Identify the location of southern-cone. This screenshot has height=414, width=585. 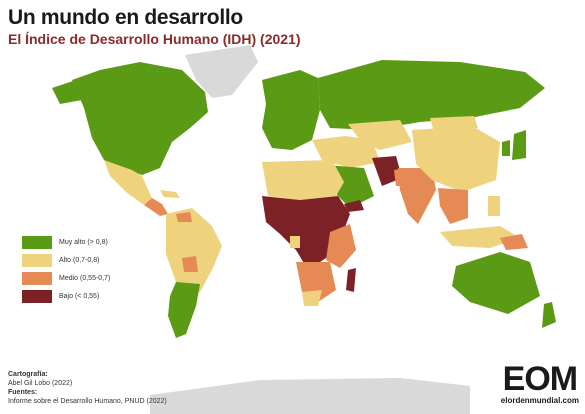
(184, 310).